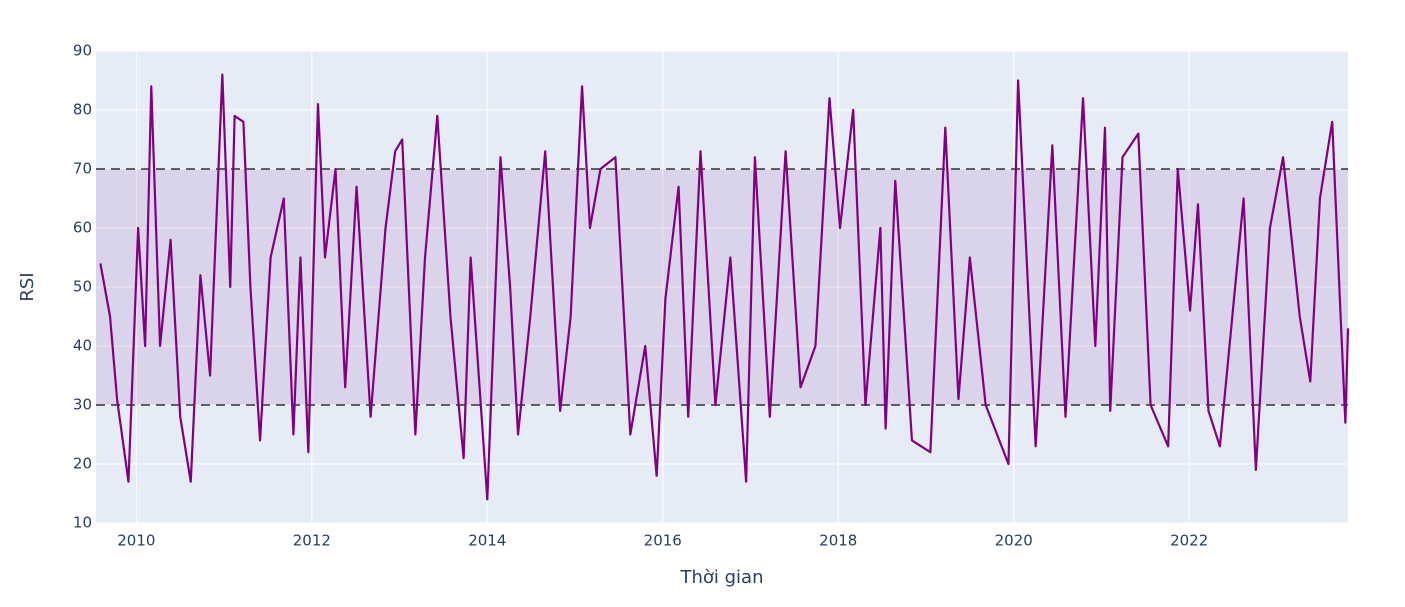 The height and width of the screenshot is (607, 1405). What do you see at coordinates (82, 228) in the screenshot?
I see `y-tick-label: 60` at bounding box center [82, 228].